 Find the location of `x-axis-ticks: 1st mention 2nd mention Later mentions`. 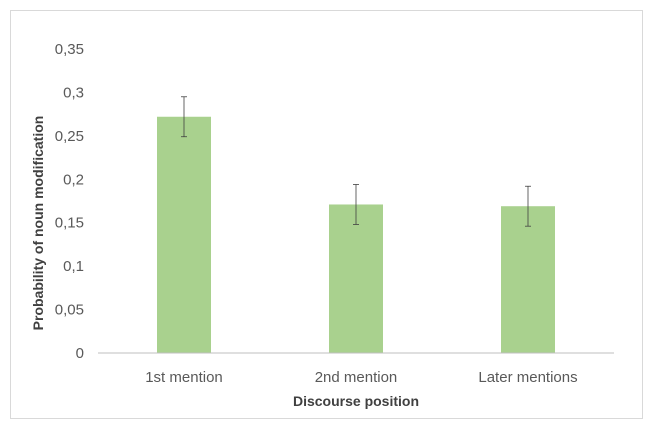

x-axis-ticks: 1st mention 2nd mention Later mentions is located at coordinates (361, 377).